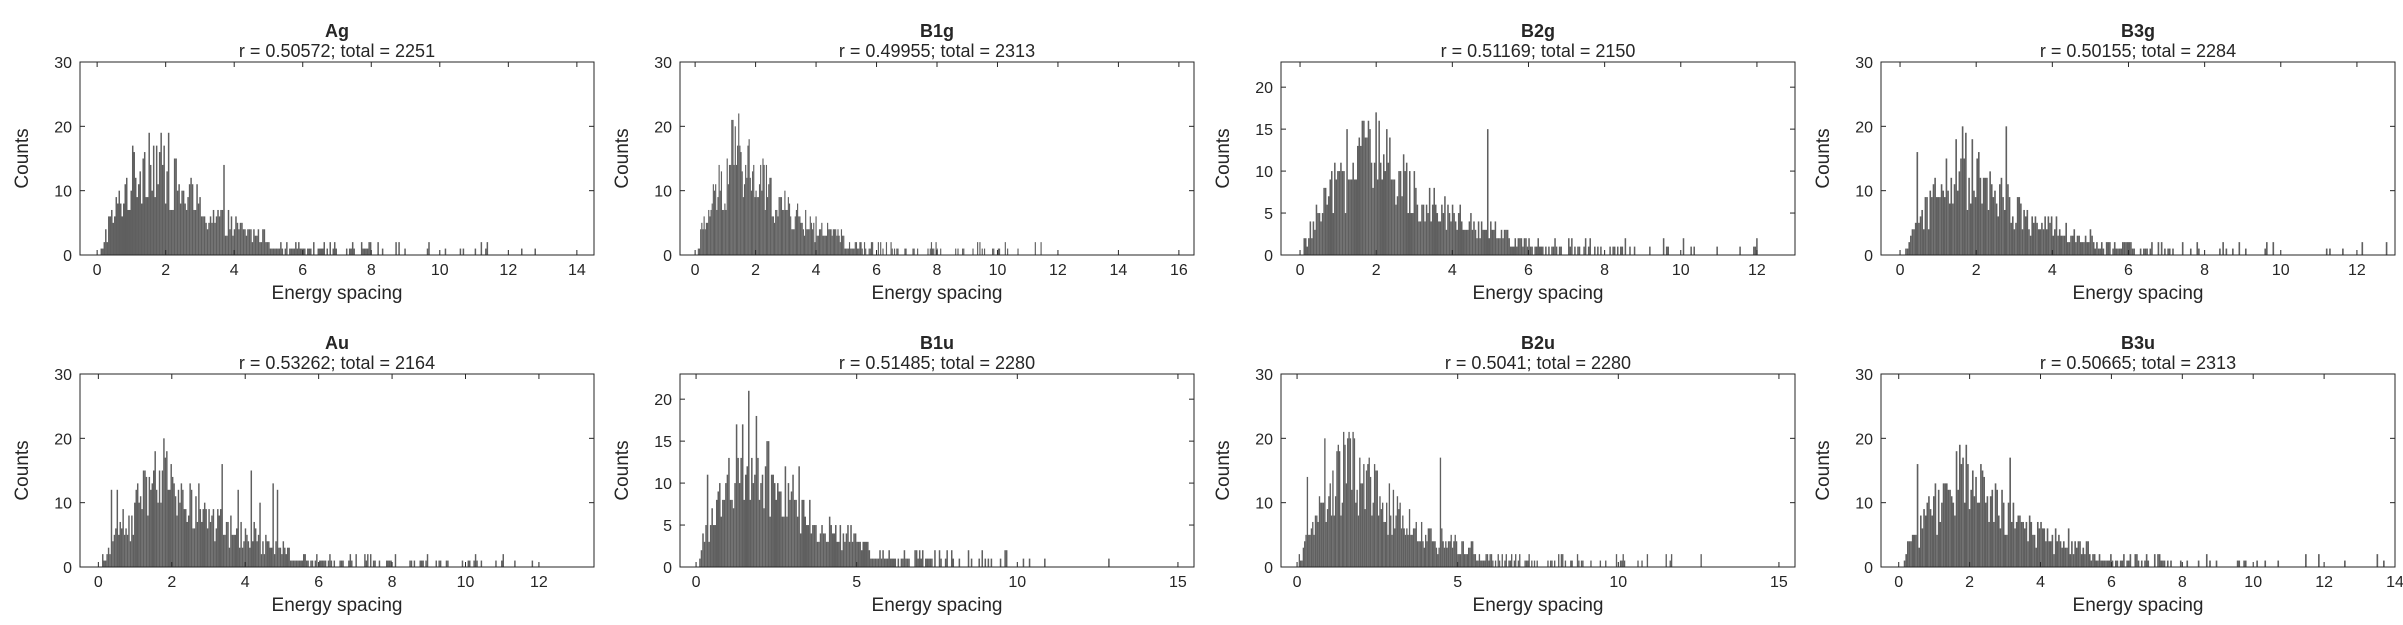  Describe the element at coordinates (1538, 31) in the screenshot. I see `chart-title: B2g` at that location.